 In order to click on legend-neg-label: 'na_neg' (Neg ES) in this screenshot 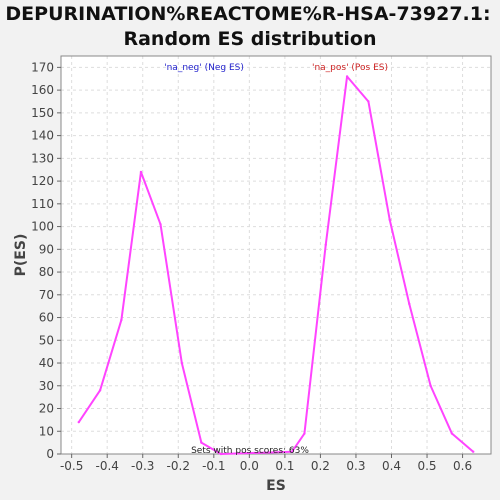, I will do `click(204, 68)`.